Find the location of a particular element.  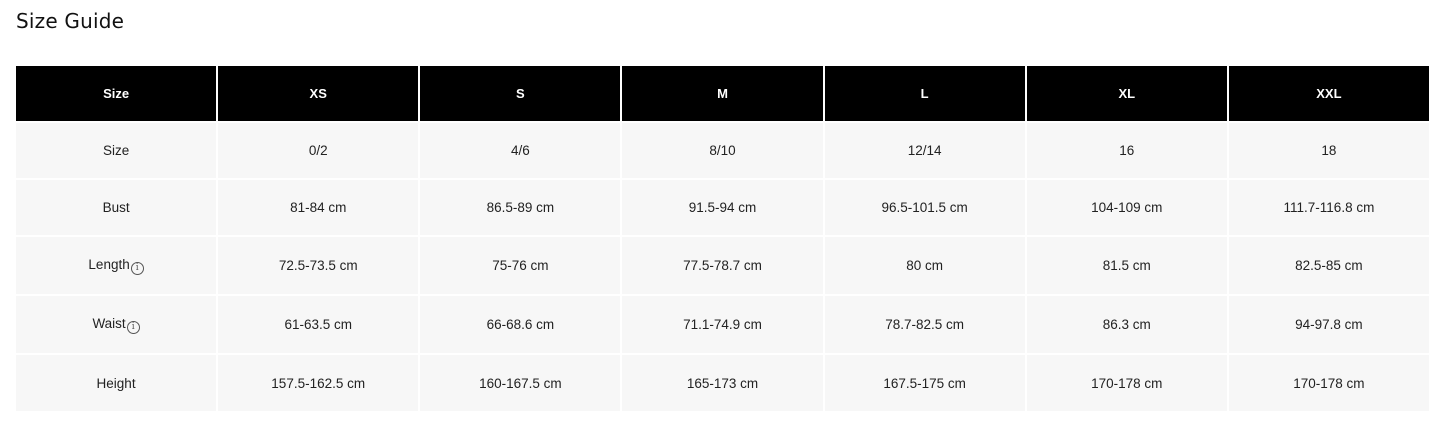

table-cell: 160-167.5 cm is located at coordinates (520, 383).